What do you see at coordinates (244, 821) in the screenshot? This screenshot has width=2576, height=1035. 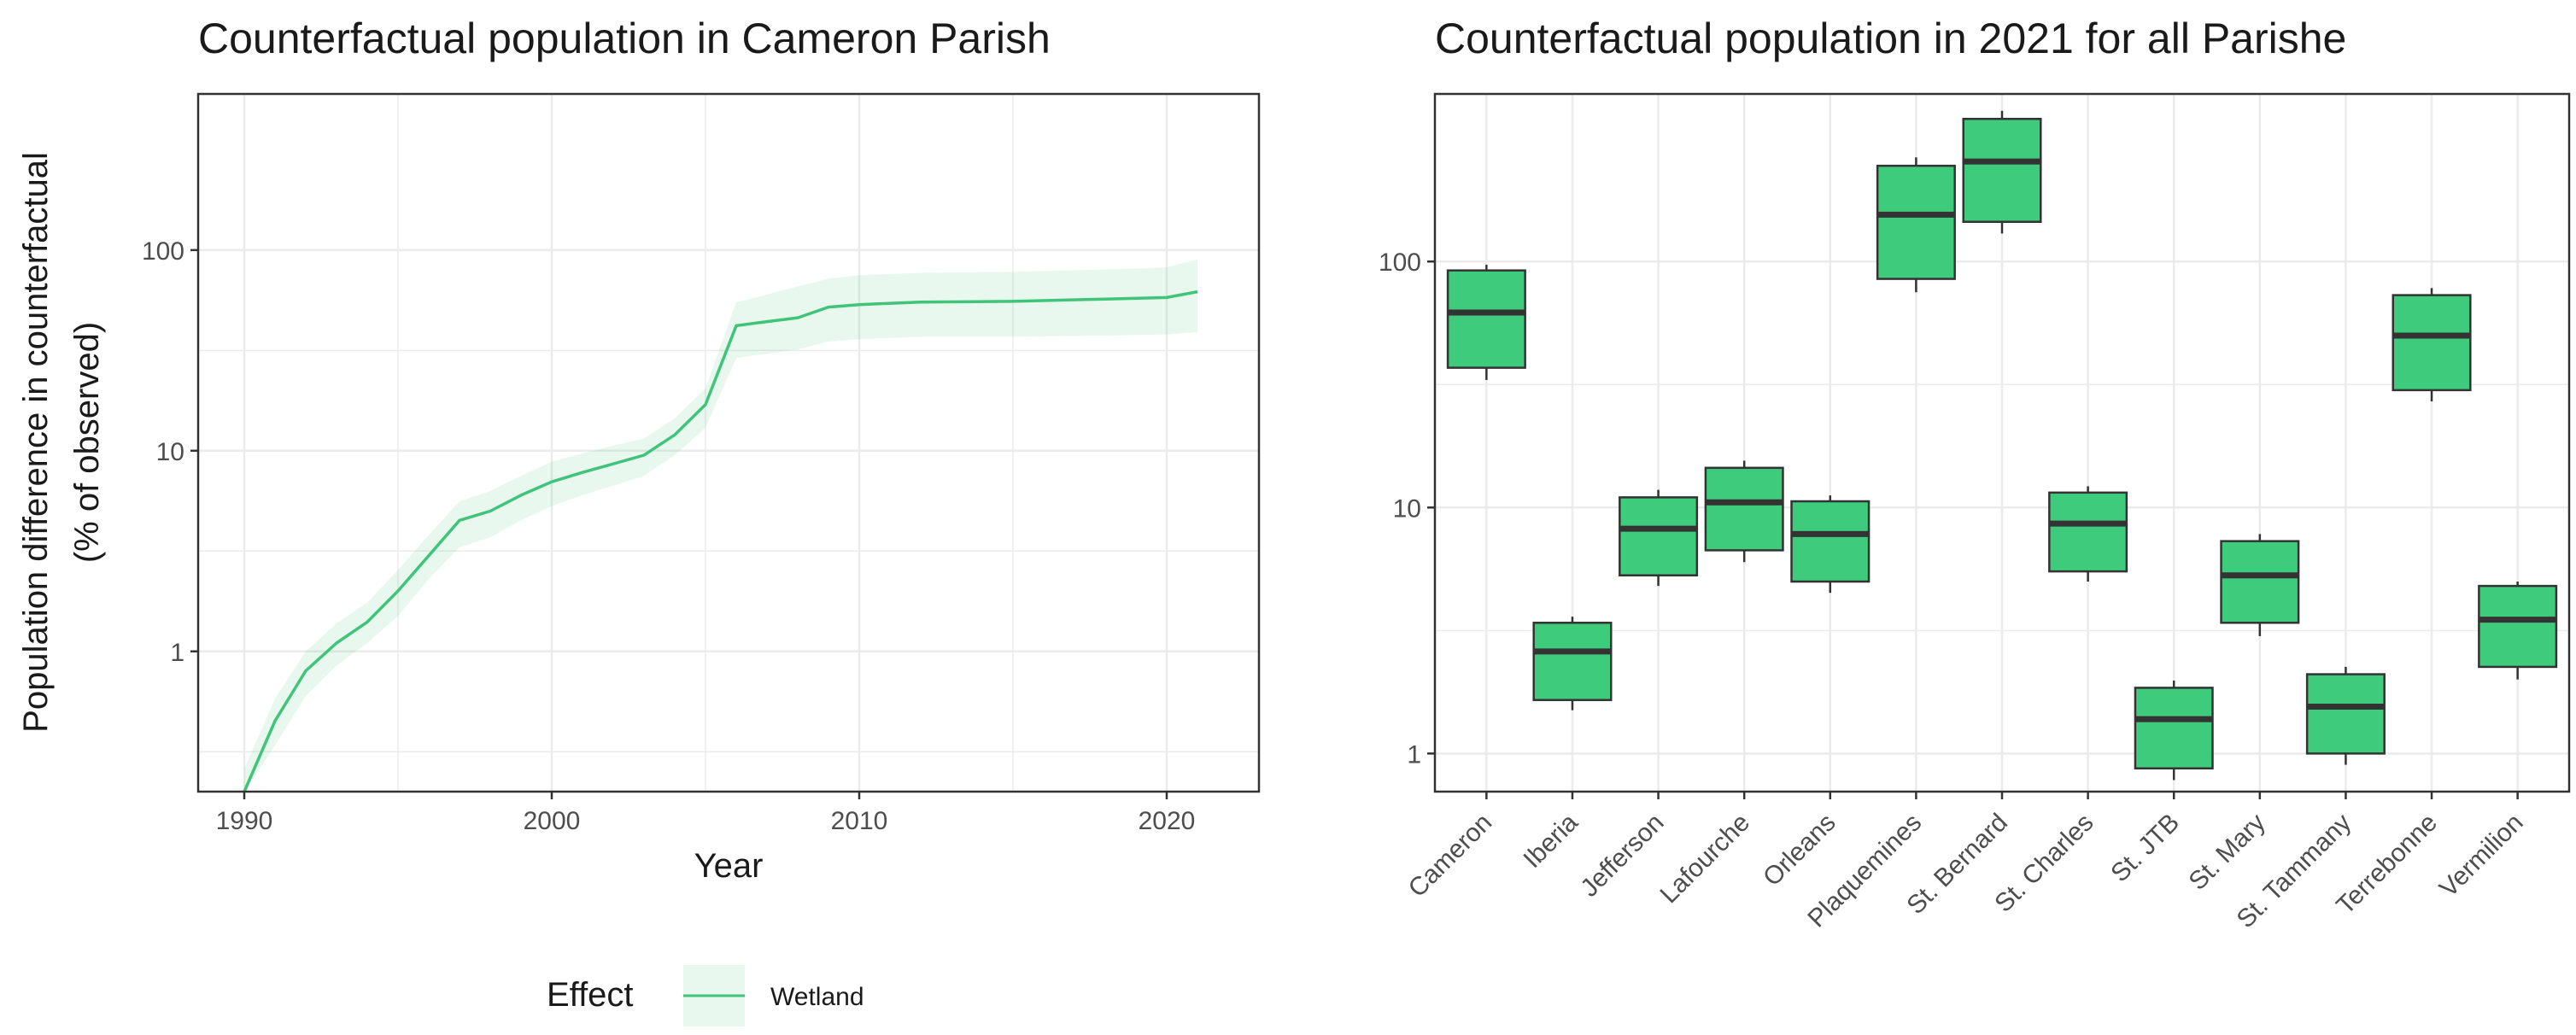 I see `left-x-tick-label: 1990` at bounding box center [244, 821].